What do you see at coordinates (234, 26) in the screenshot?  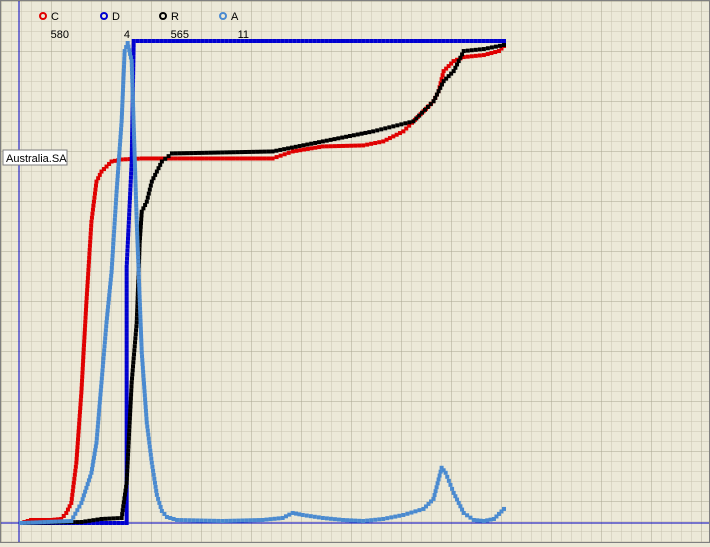 I see `legend-entry-a: A 11` at bounding box center [234, 26].